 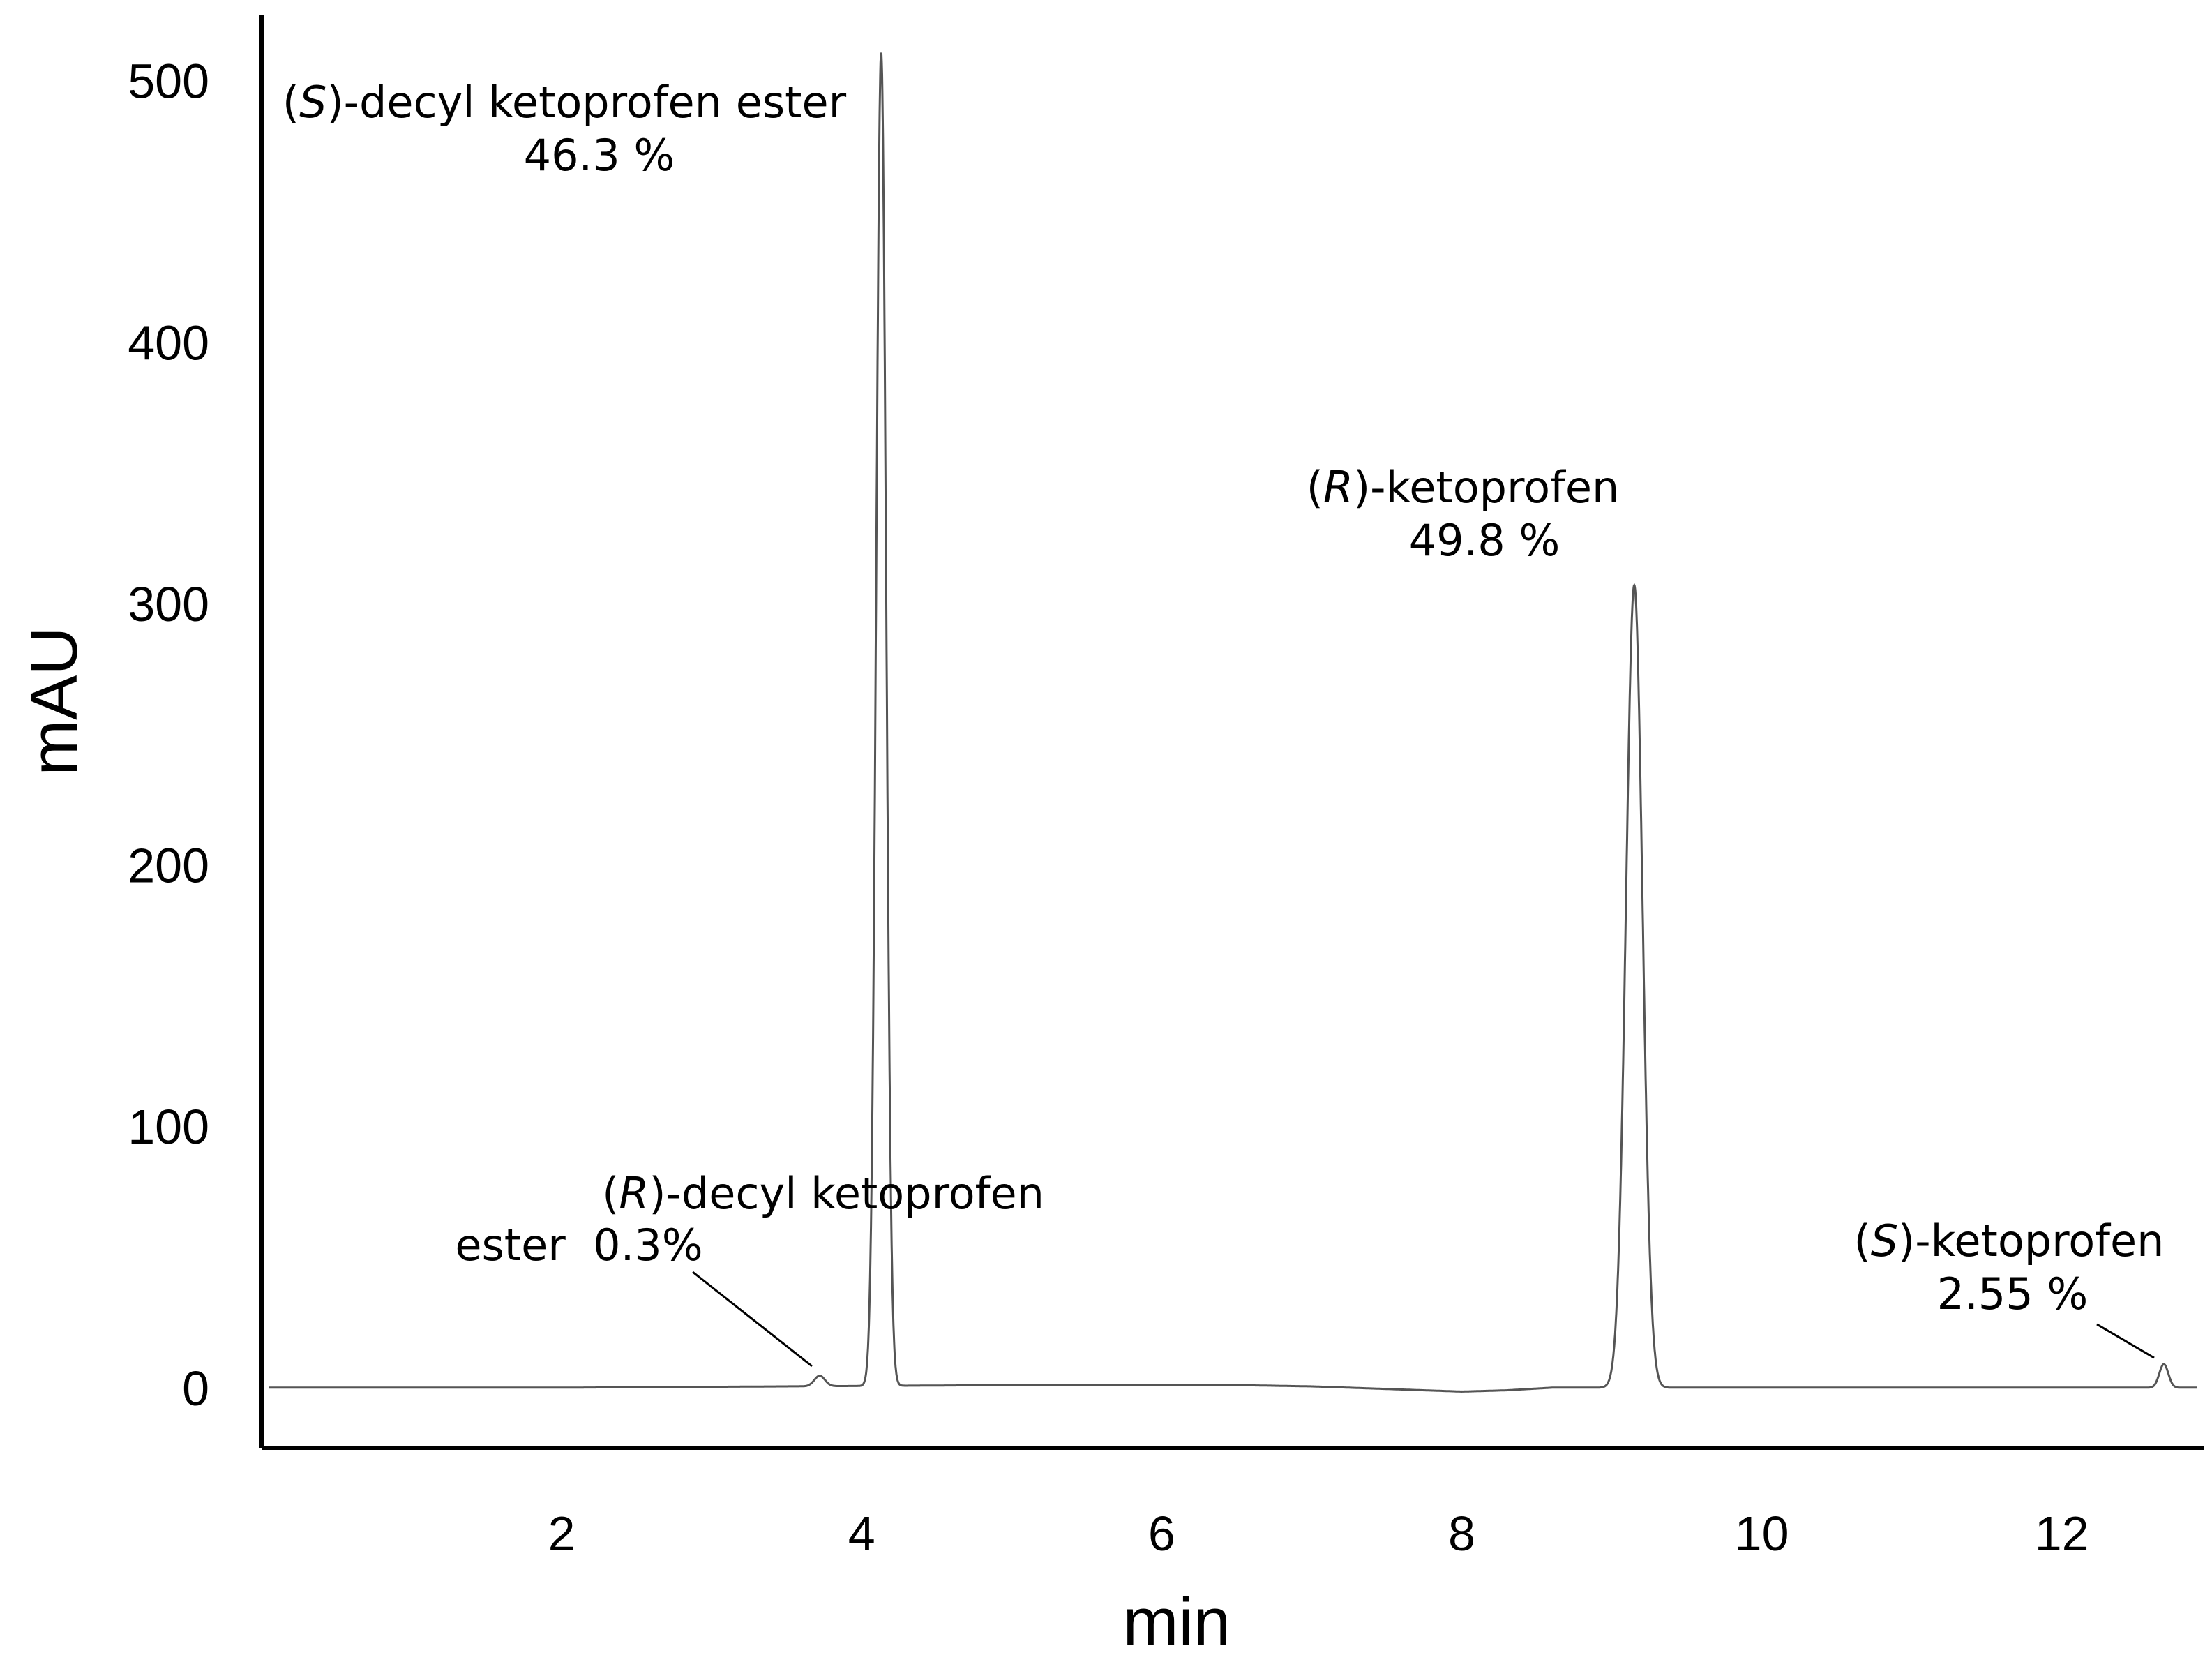 What do you see at coordinates (1762, 1533) in the screenshot?
I see `x-tick-label: 10` at bounding box center [1762, 1533].